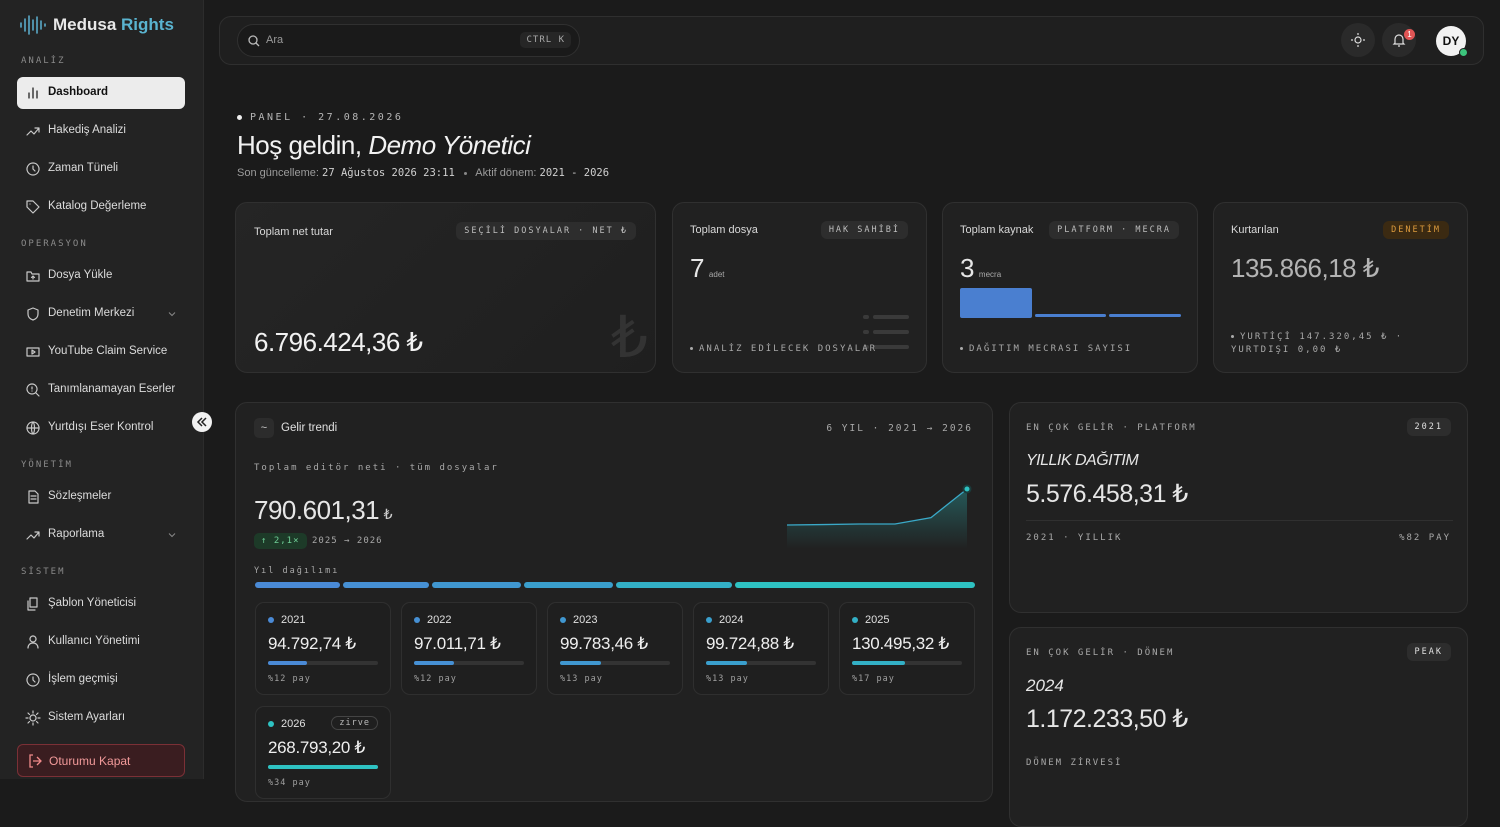  Describe the element at coordinates (1358, 40) in the screenshot. I see `theme-button` at that location.